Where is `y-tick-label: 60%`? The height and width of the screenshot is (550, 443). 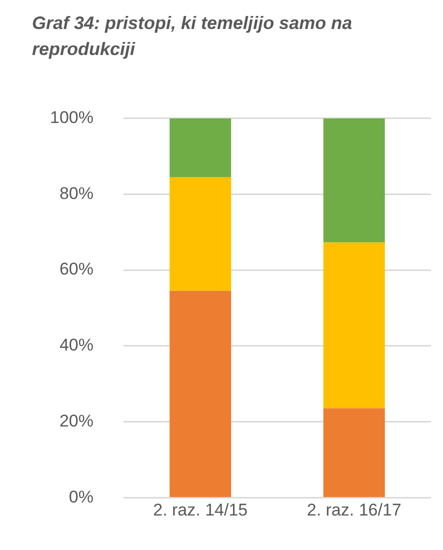
y-tick-label: 60% is located at coordinates (76, 269).